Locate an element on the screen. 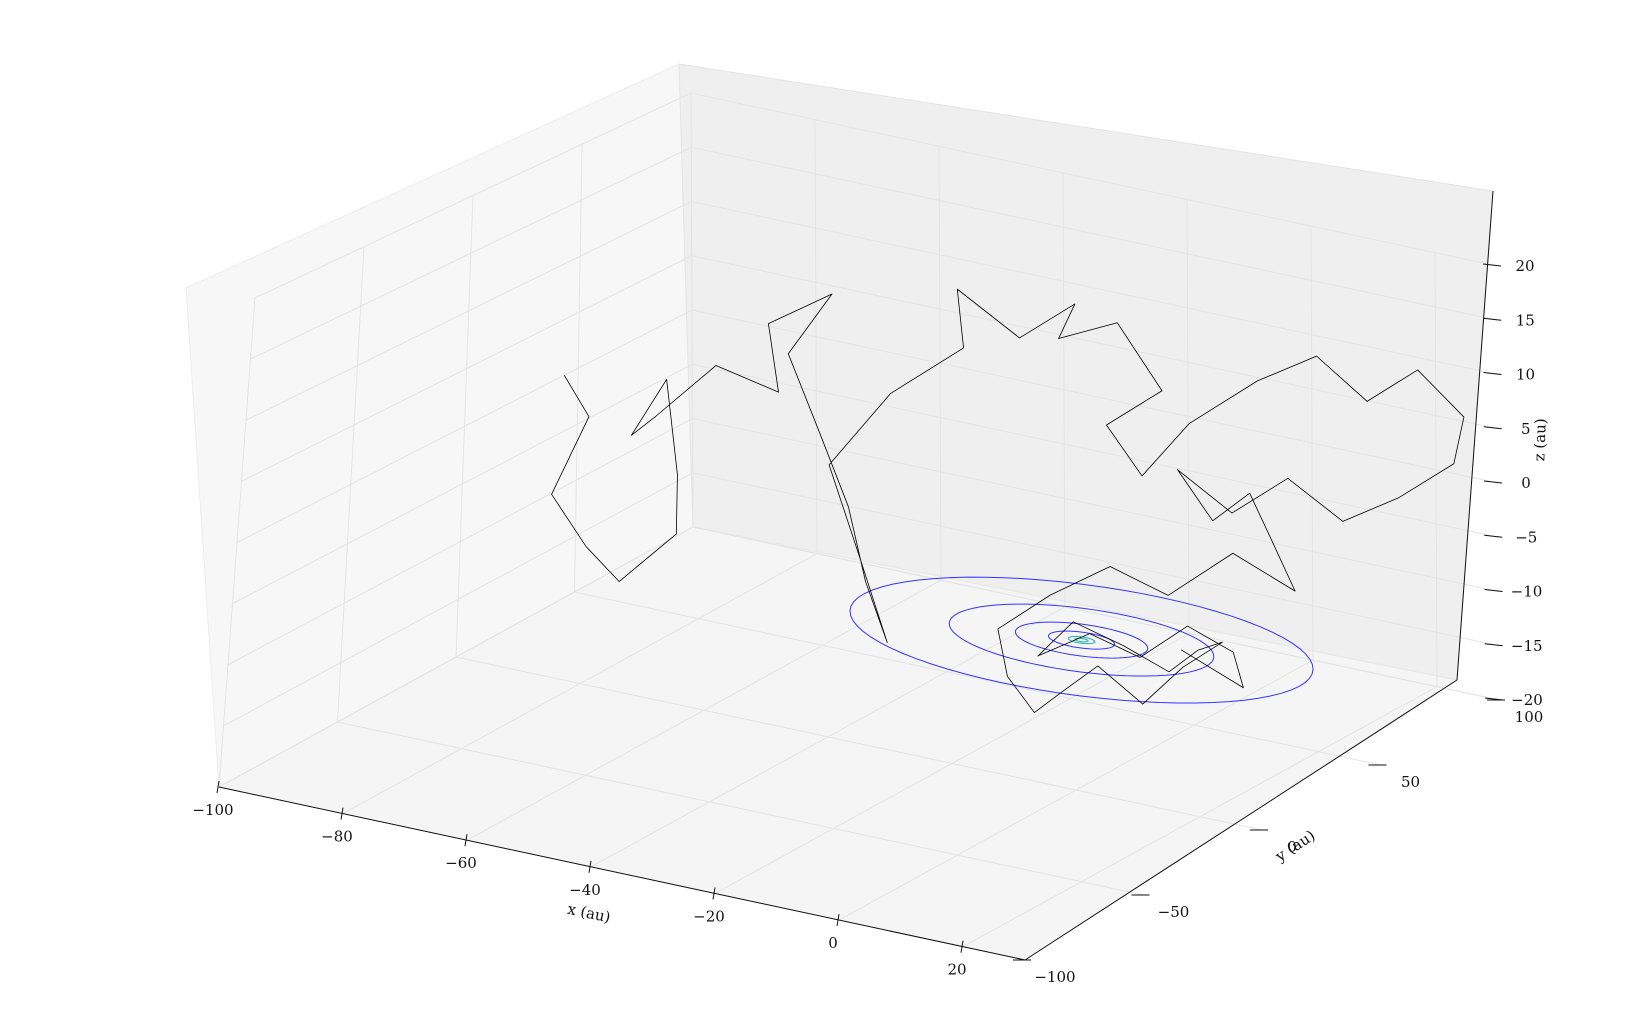 This screenshot has width=1650, height=1018. z-axis-label: z (au) is located at coordinates (1539, 440).